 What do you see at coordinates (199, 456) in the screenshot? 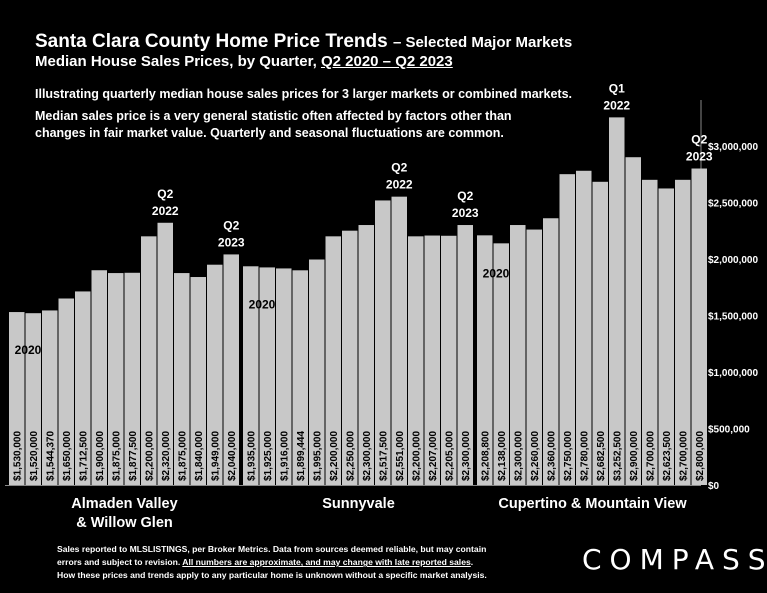
I see `bar-value-label: $1,840,000` at bounding box center [199, 456].